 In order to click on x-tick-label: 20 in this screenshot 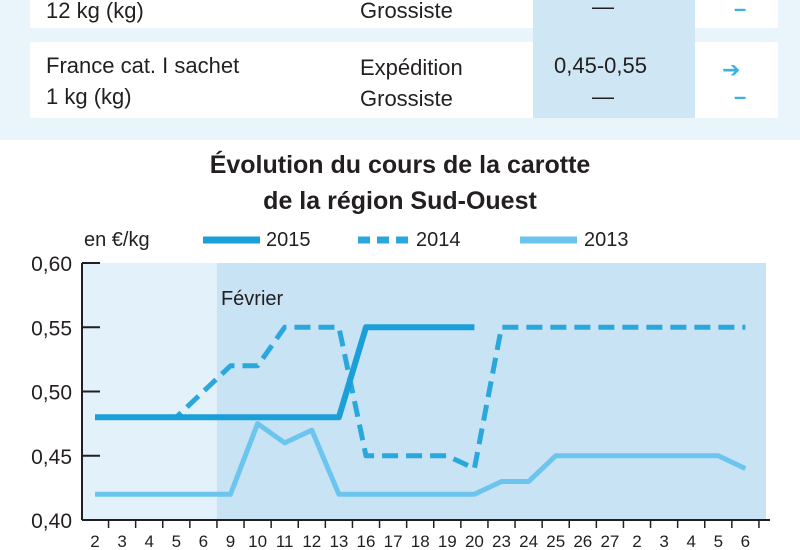, I will do `click(474, 541)`.